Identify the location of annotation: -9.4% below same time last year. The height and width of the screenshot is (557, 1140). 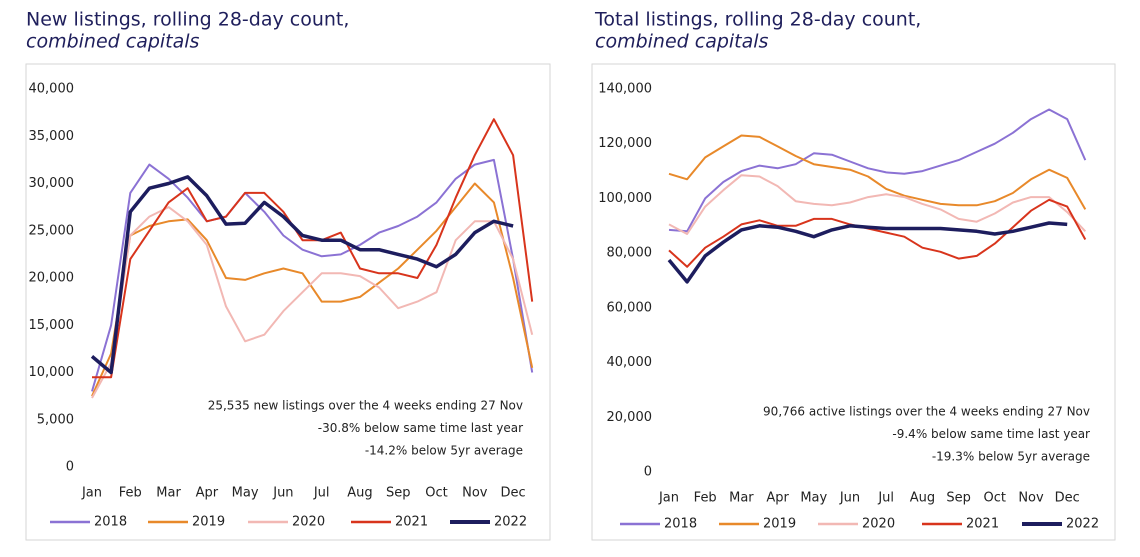
(991, 434).